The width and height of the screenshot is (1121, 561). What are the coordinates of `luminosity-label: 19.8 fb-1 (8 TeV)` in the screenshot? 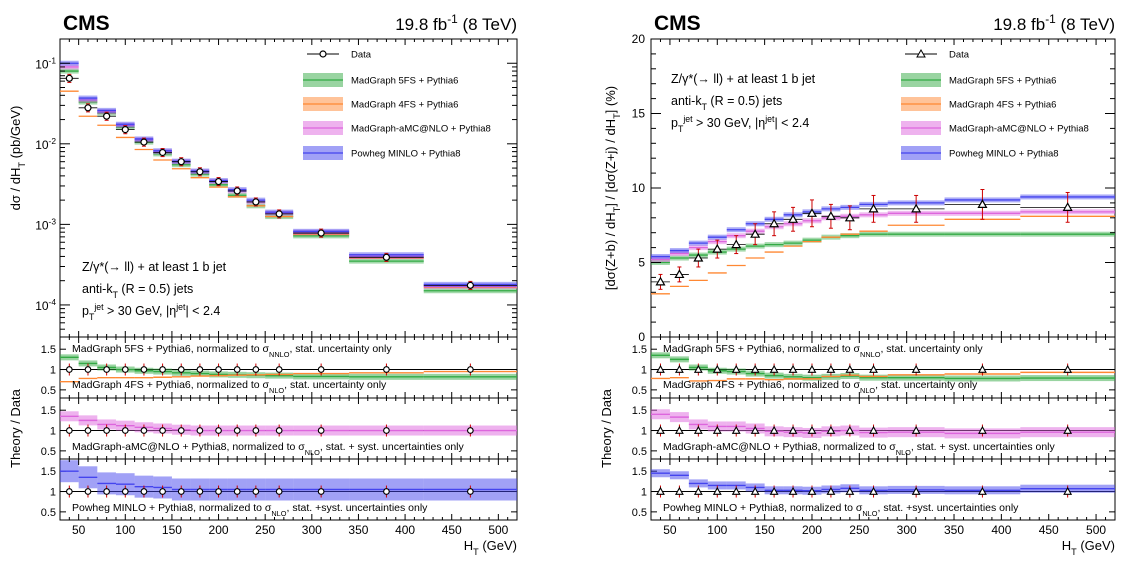 It's located at (1054, 23).